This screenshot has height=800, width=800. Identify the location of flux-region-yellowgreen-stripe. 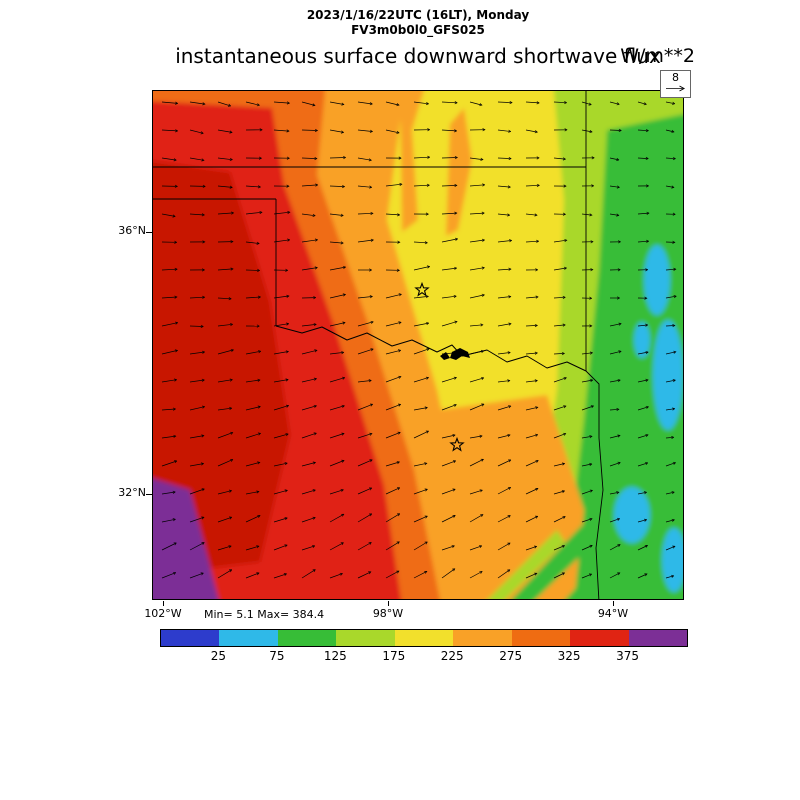
(526, 565).